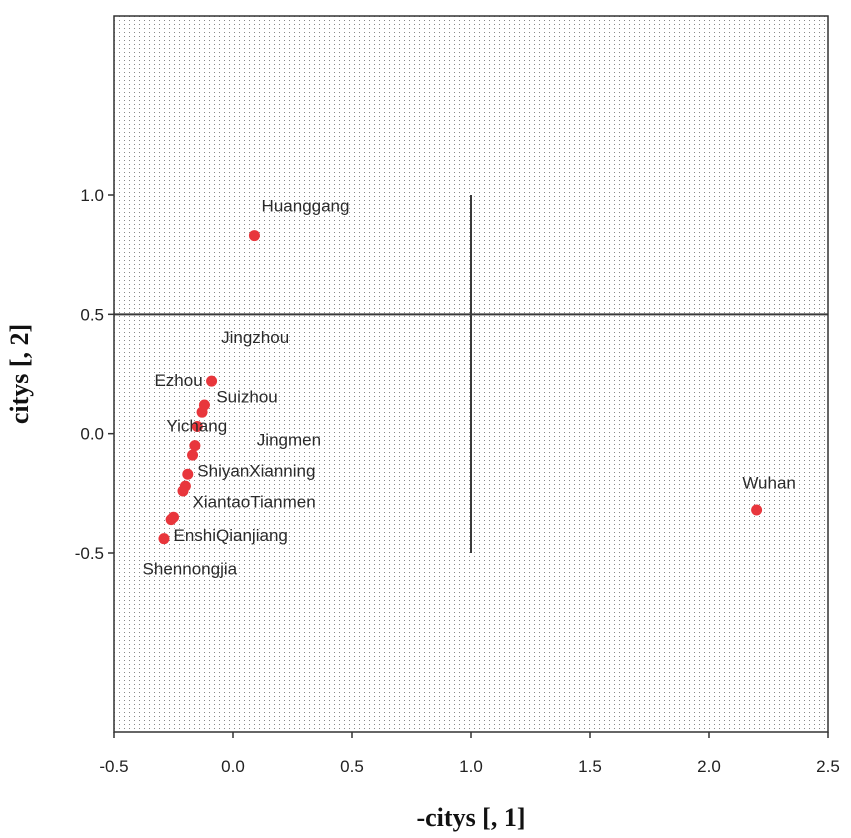 Image resolution: width=851 pixels, height=838 pixels. What do you see at coordinates (92, 434) in the screenshot?
I see `y-tick-label: 0.0` at bounding box center [92, 434].